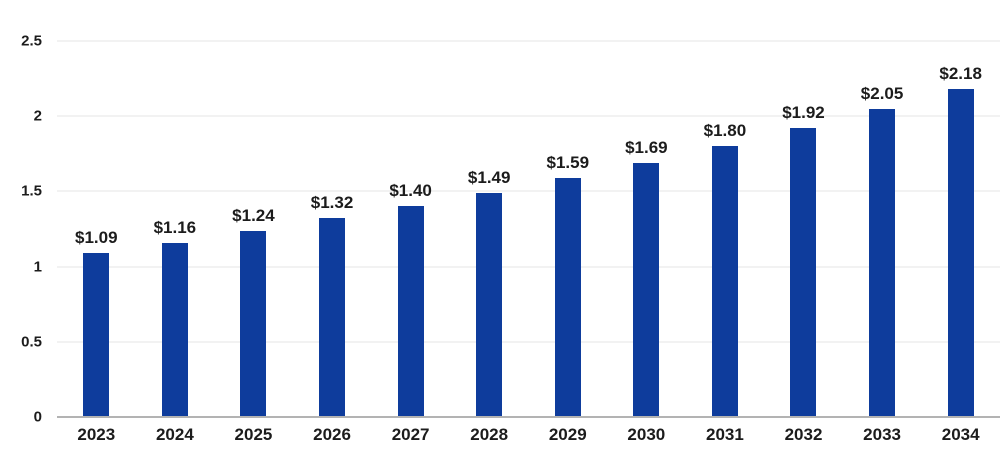  What do you see at coordinates (803, 113) in the screenshot?
I see `bar-value-label: $1.92` at bounding box center [803, 113].